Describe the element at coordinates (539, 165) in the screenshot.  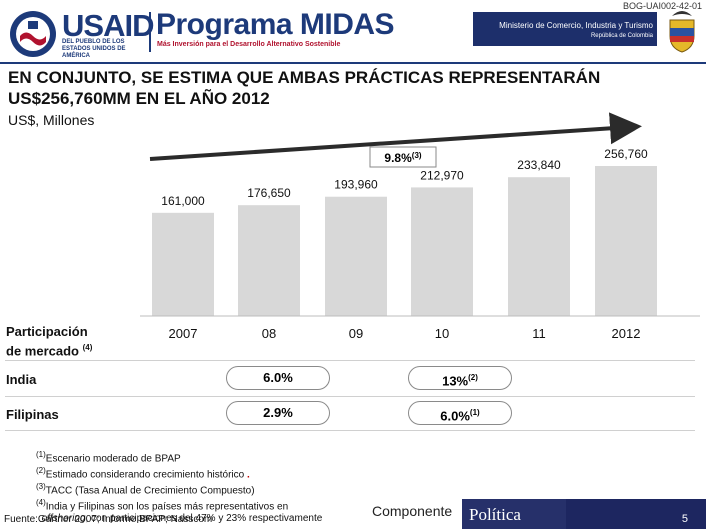
I see `bar-value-label: 233,840` at that location.